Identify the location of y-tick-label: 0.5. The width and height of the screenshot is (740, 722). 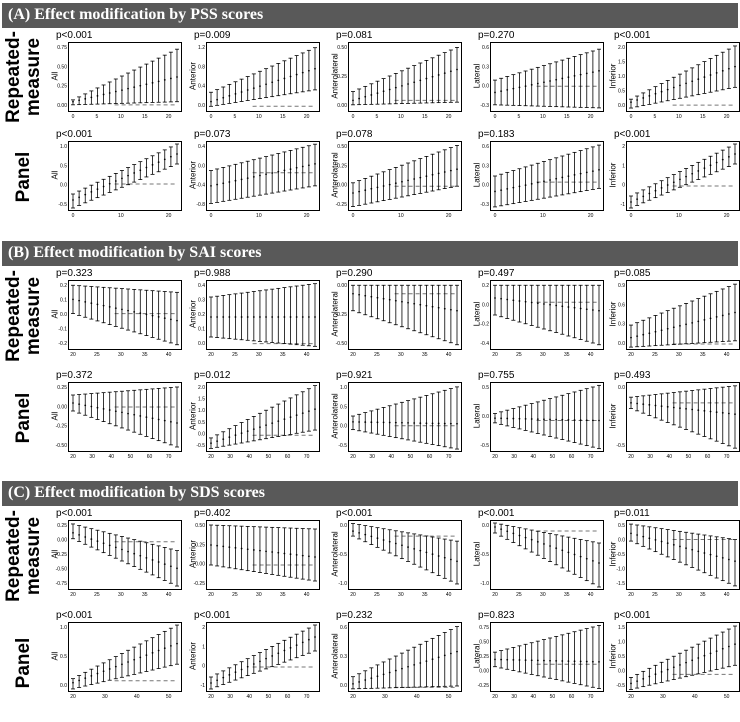
(621, 657).